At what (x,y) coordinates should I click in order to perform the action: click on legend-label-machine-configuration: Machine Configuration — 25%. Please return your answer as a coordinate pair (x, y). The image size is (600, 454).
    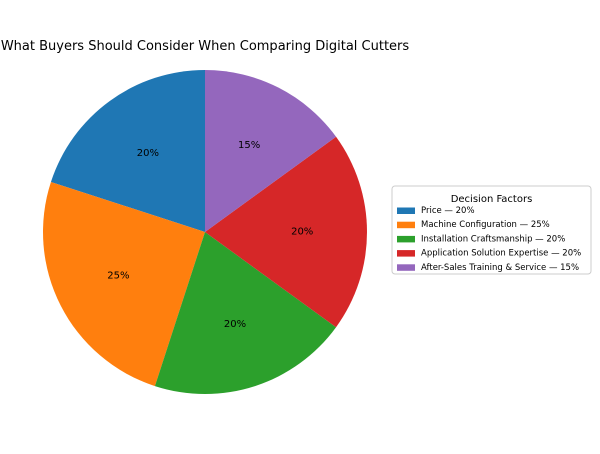
    Looking at the image, I should click on (485, 225).